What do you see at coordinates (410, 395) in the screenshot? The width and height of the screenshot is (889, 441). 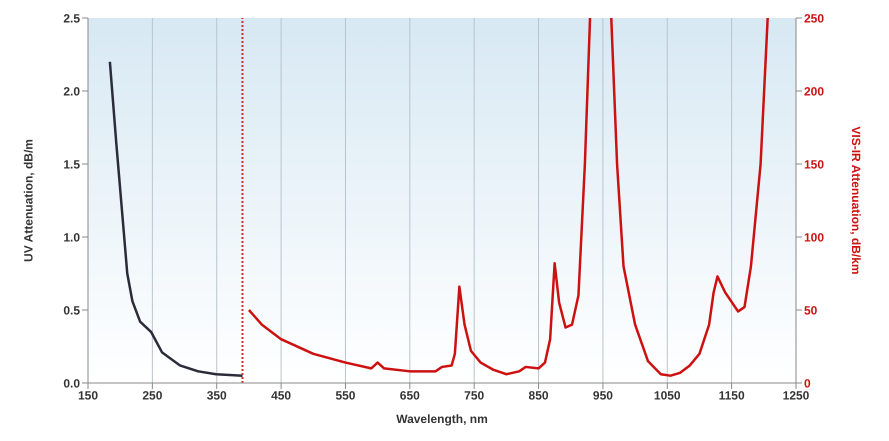 I see `x-tick-label: 650` at bounding box center [410, 395].